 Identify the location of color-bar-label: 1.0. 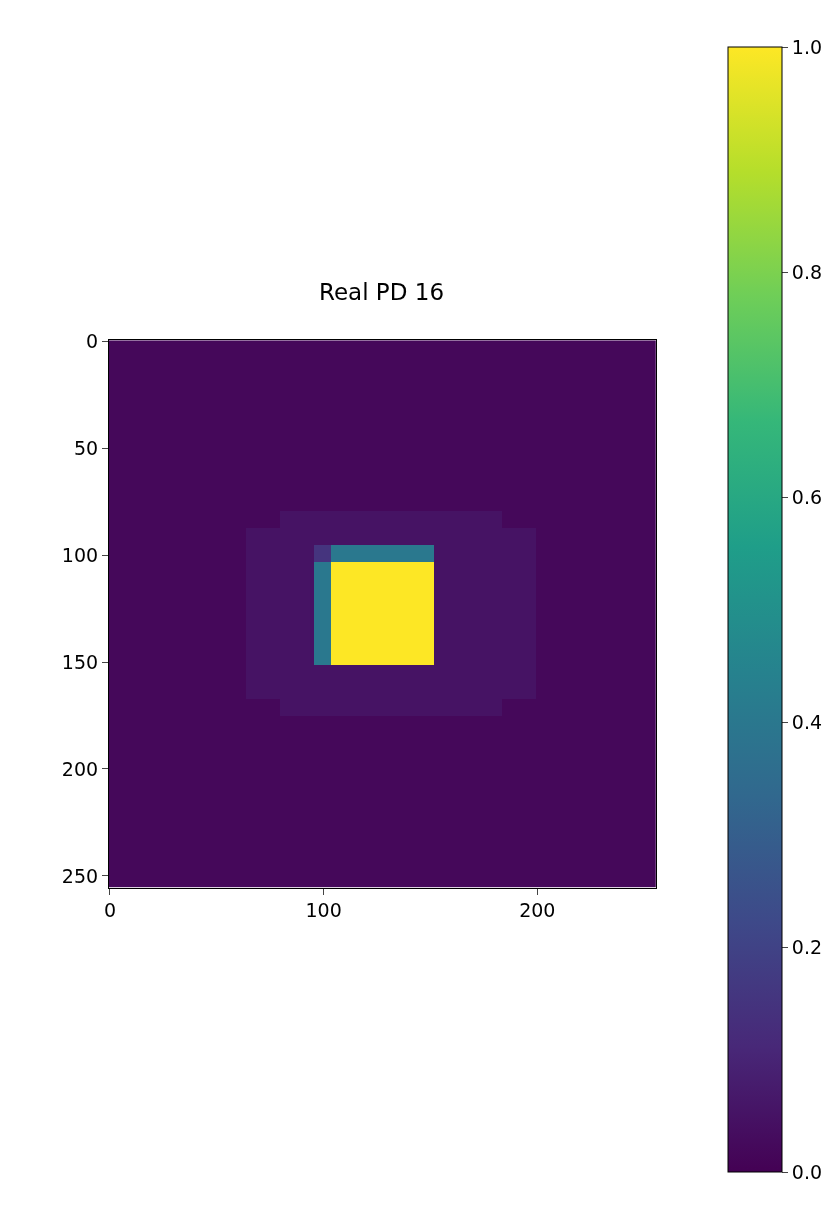
(807, 46).